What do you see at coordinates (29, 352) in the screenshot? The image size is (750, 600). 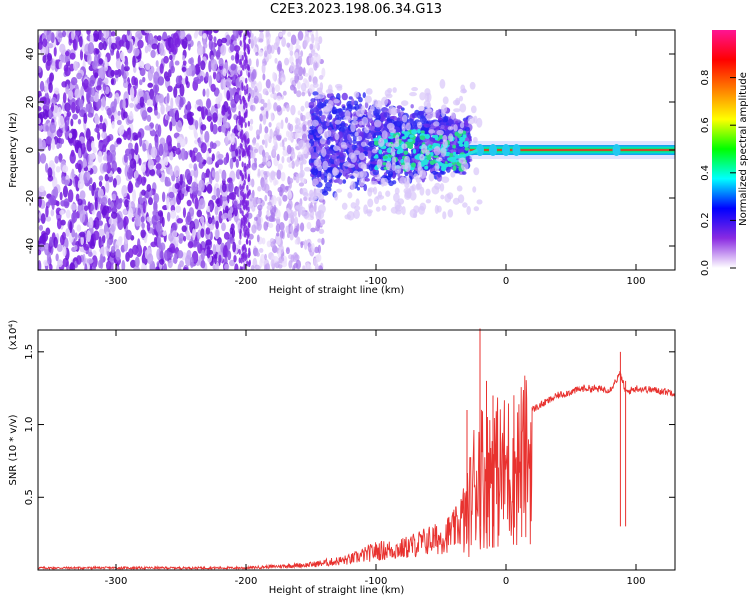 I see `y-tick-label: 1.5` at bounding box center [29, 352].